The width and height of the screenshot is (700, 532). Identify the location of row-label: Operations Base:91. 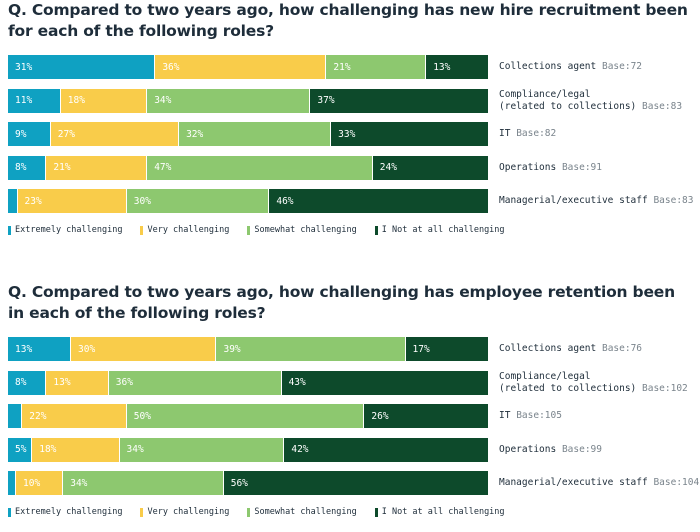
(599, 168).